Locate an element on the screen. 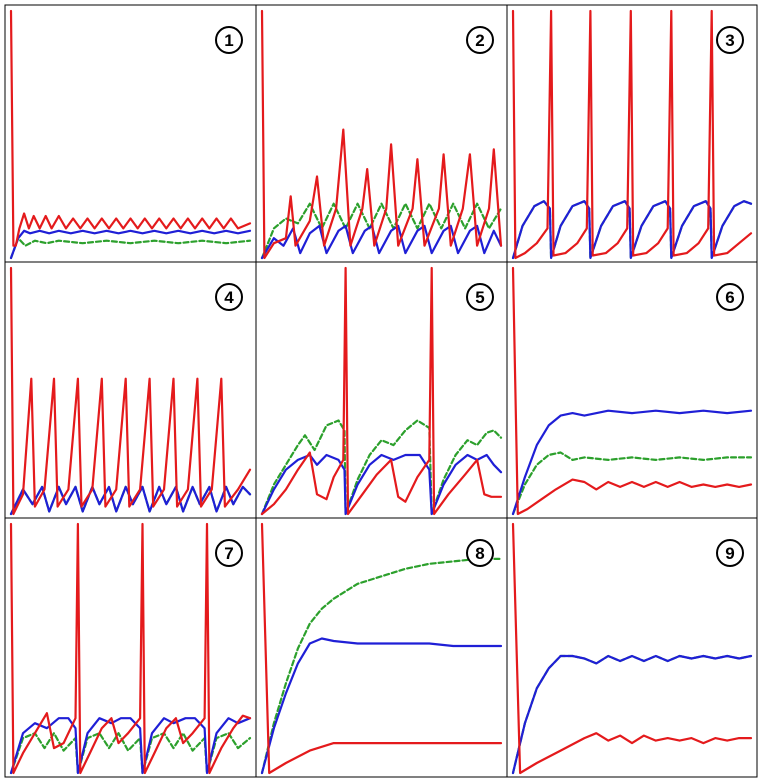 This screenshot has height=782, width=762. panel-number-label: 8 is located at coordinates (479, 553).